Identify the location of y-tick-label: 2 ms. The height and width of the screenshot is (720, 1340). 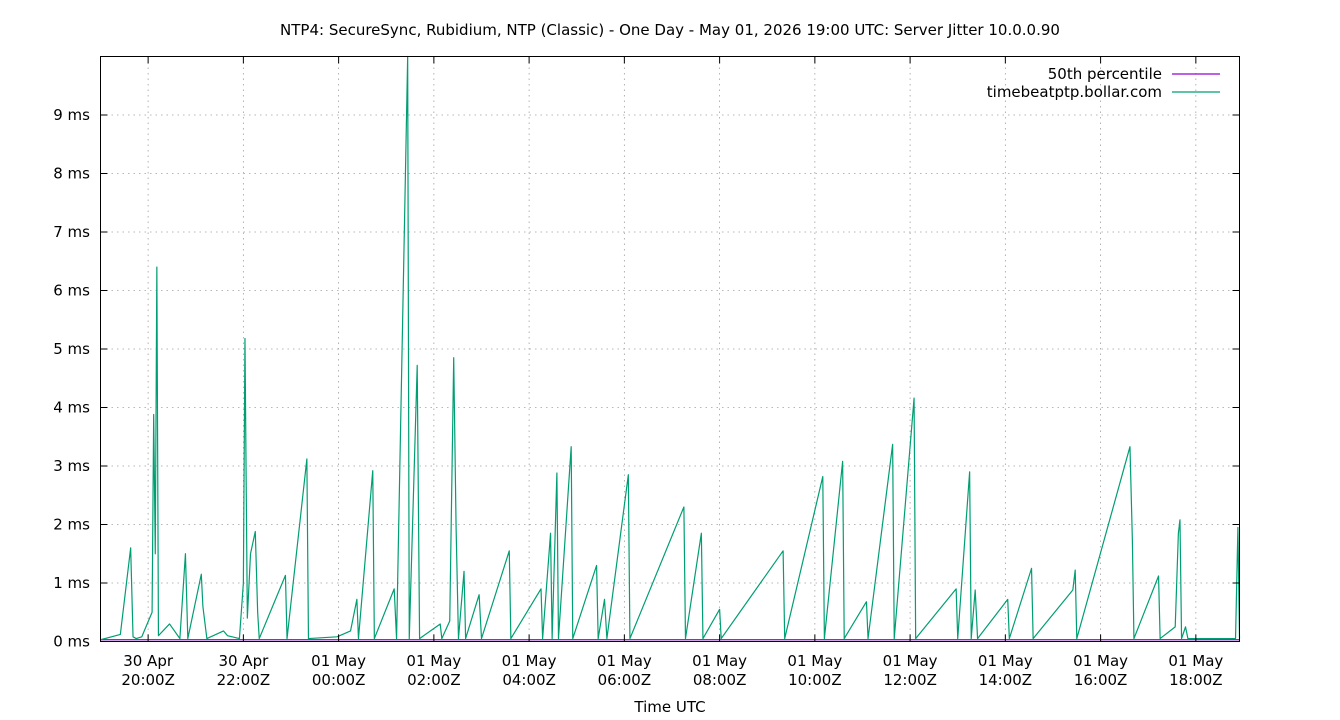
(71, 525).